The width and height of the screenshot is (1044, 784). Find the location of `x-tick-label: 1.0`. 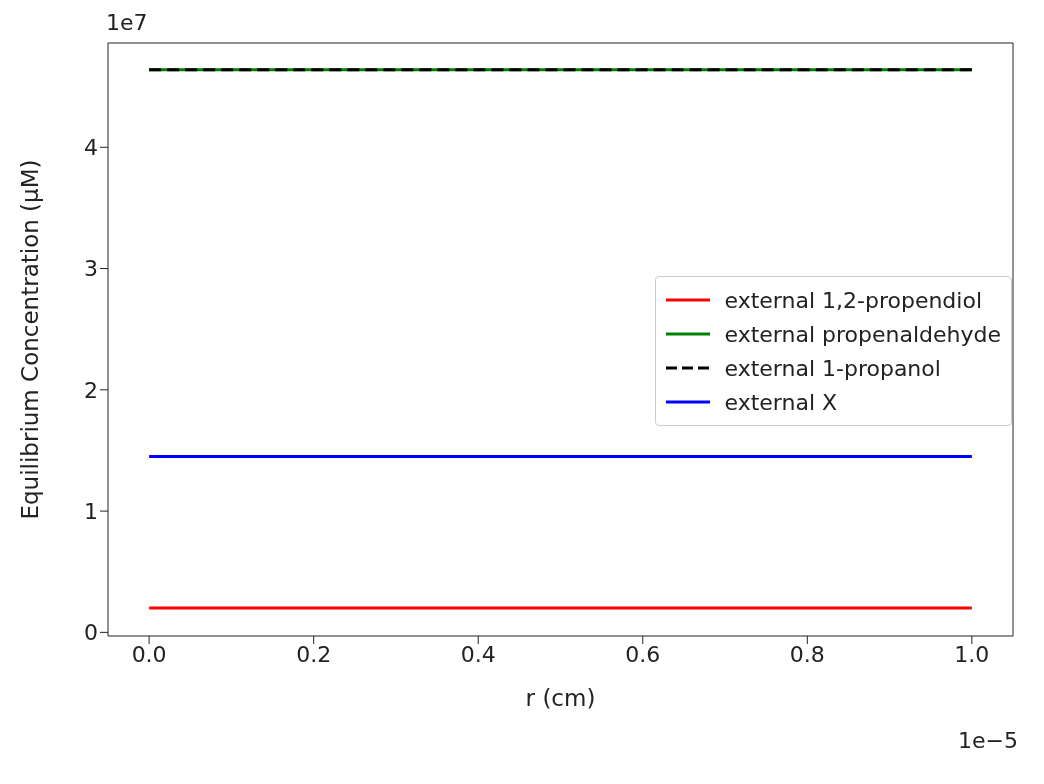

x-tick-label: 1.0 is located at coordinates (972, 654).